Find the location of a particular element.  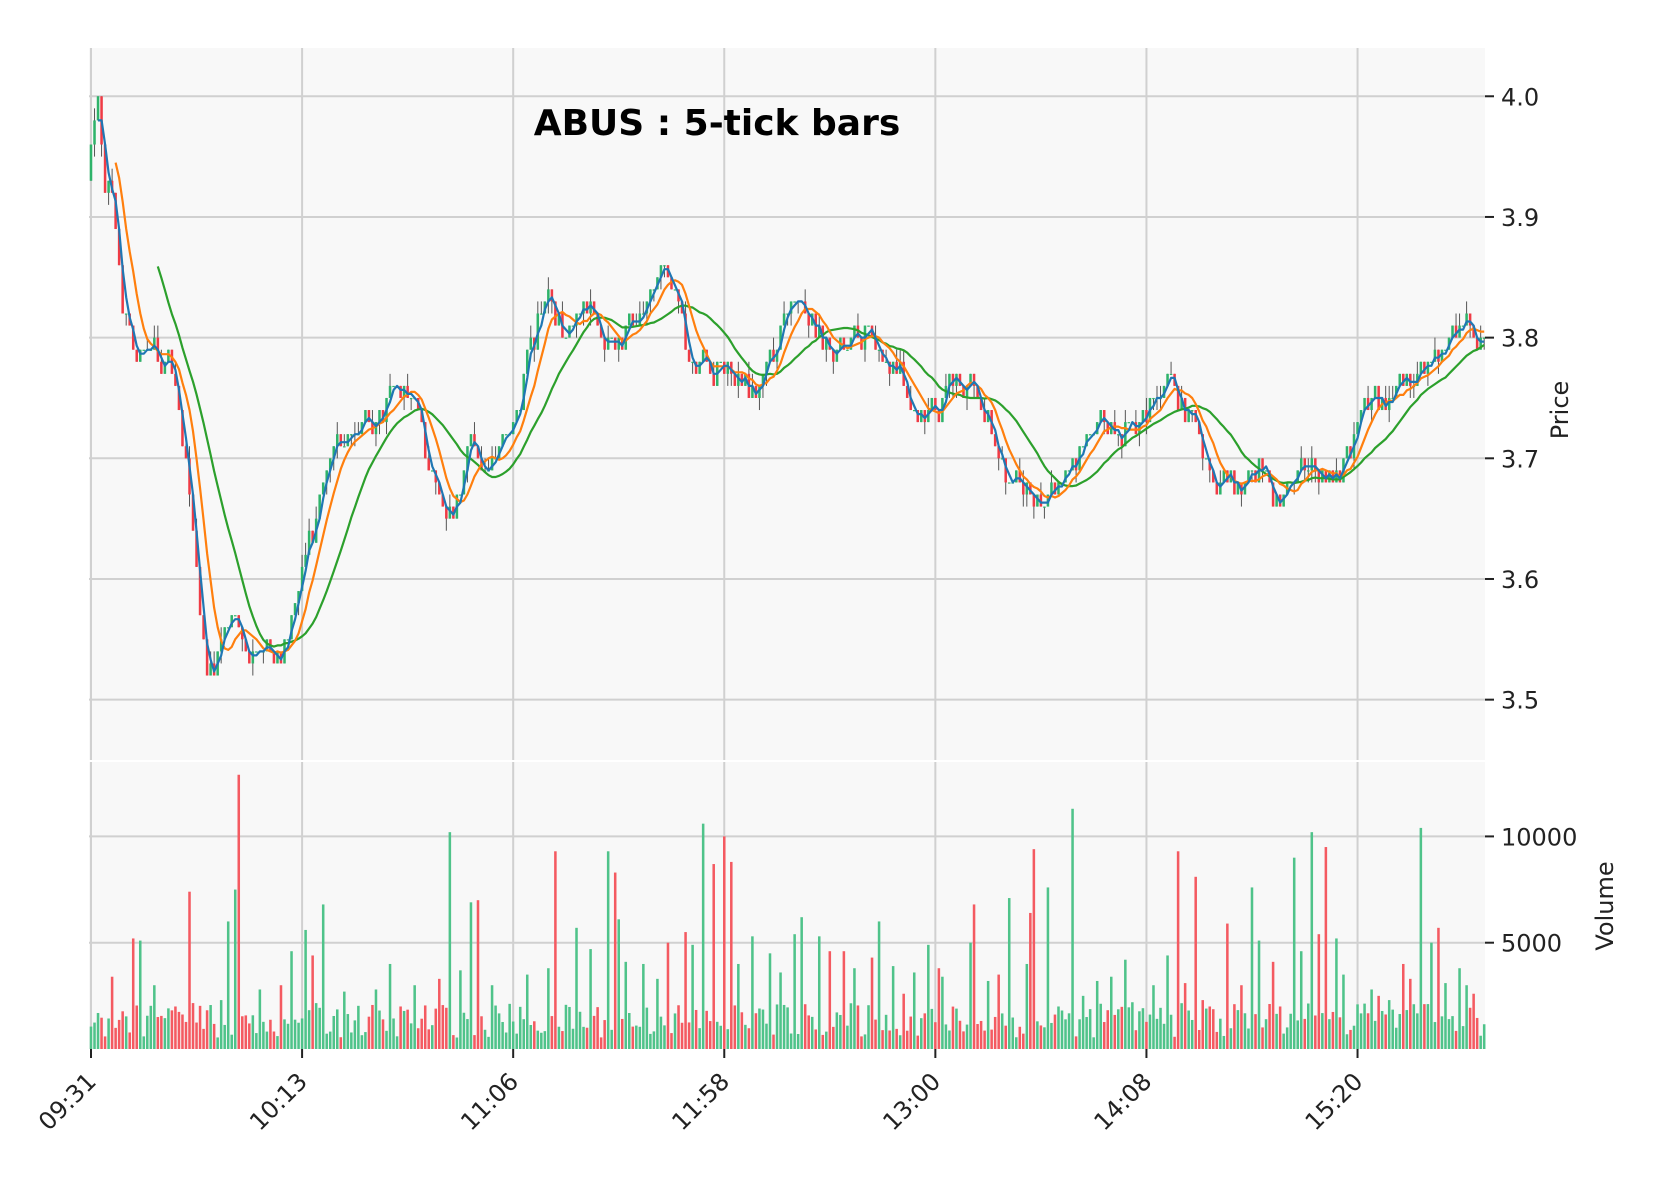

volume-tick-label: 10000 is located at coordinates (1539, 837).